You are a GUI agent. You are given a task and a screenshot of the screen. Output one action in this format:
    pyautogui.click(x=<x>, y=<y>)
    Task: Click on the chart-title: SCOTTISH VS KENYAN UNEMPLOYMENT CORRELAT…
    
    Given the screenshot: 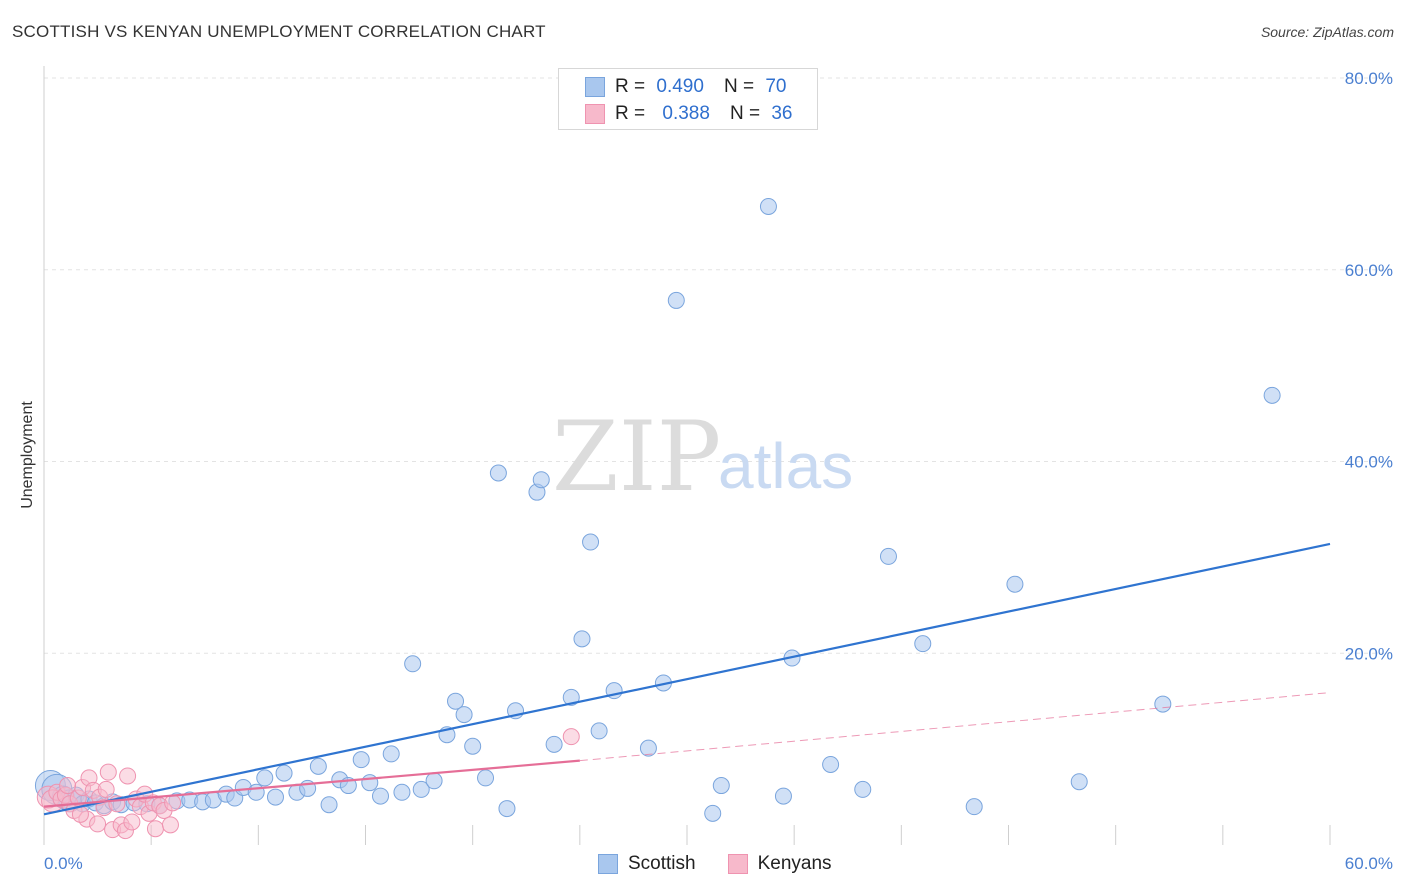 What is the action you would take?
    pyautogui.click(x=279, y=31)
    